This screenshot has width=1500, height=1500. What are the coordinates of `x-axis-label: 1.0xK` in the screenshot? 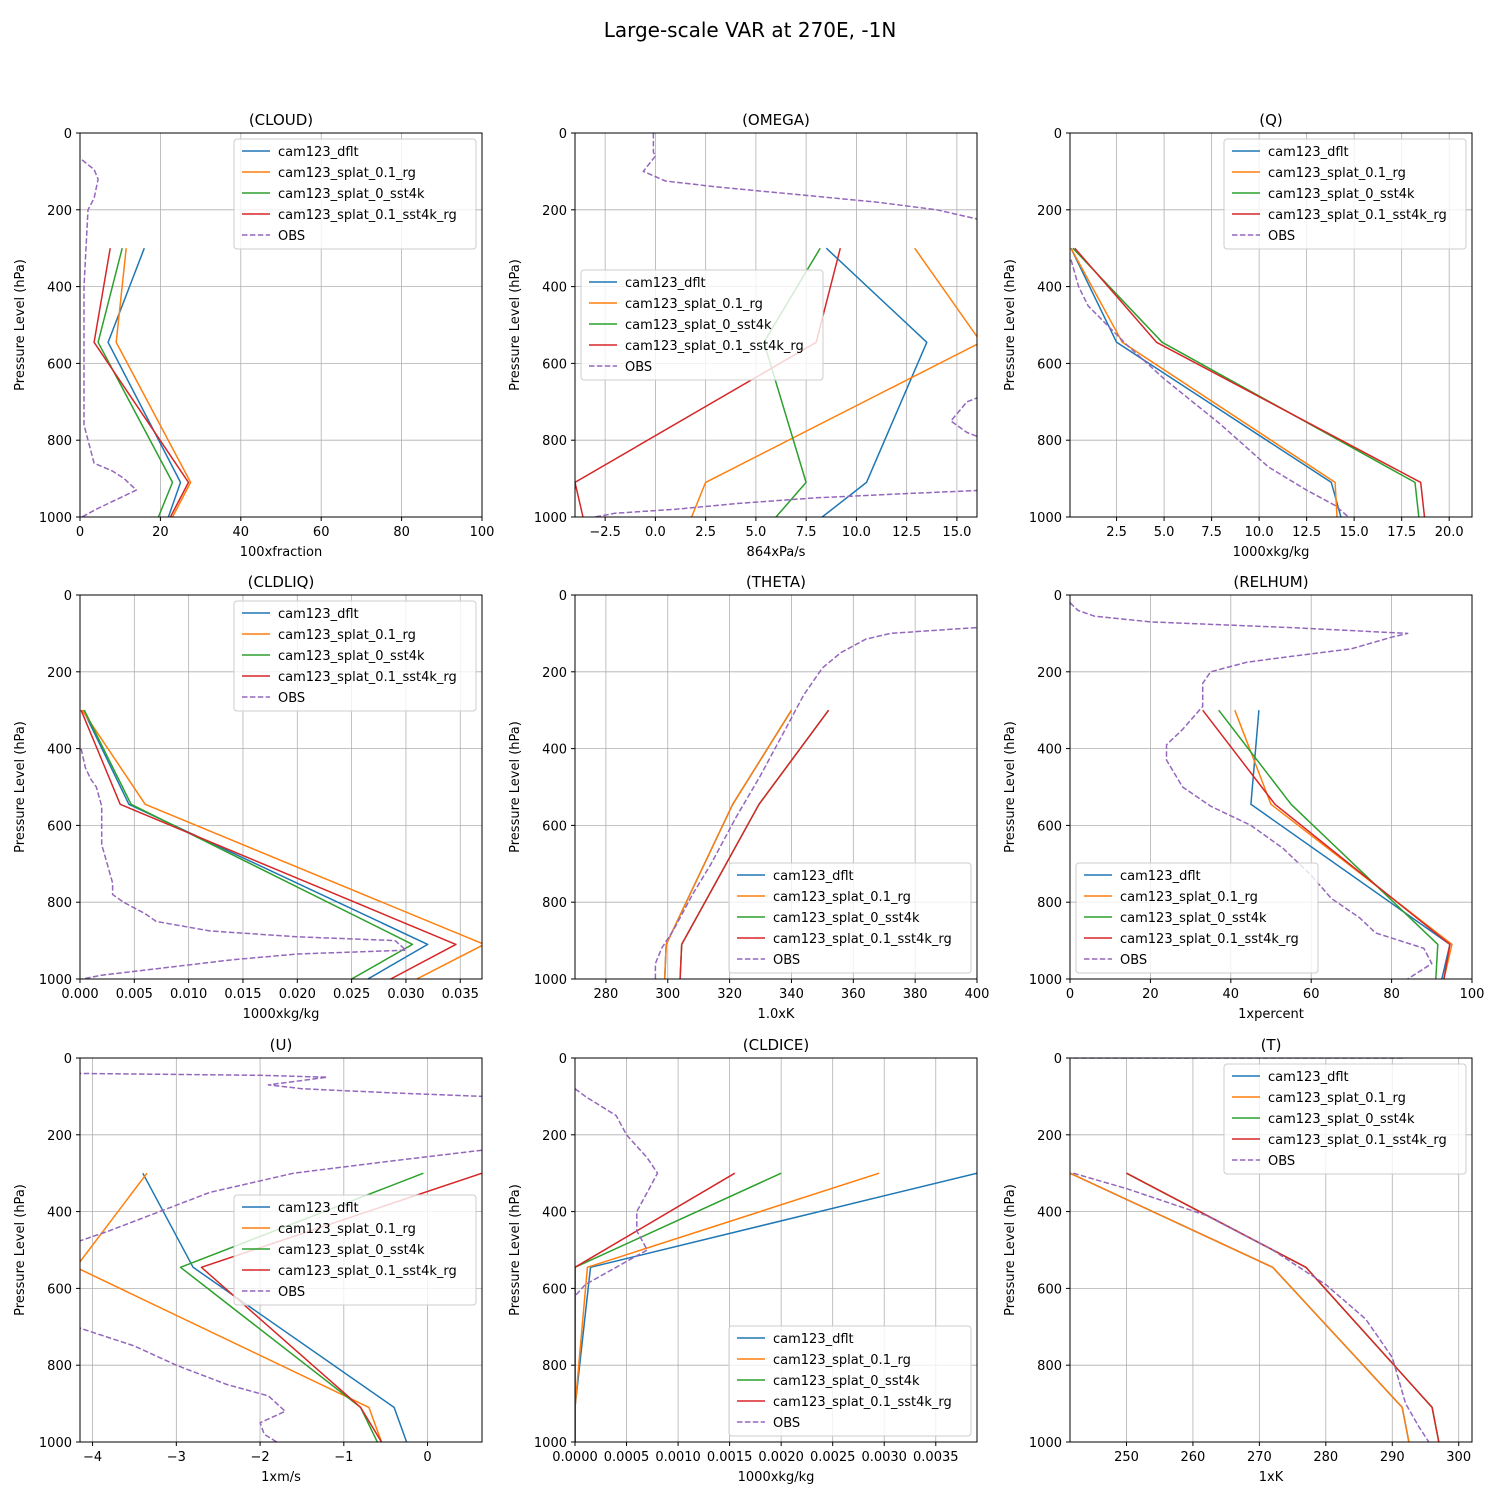 It's located at (776, 1014).